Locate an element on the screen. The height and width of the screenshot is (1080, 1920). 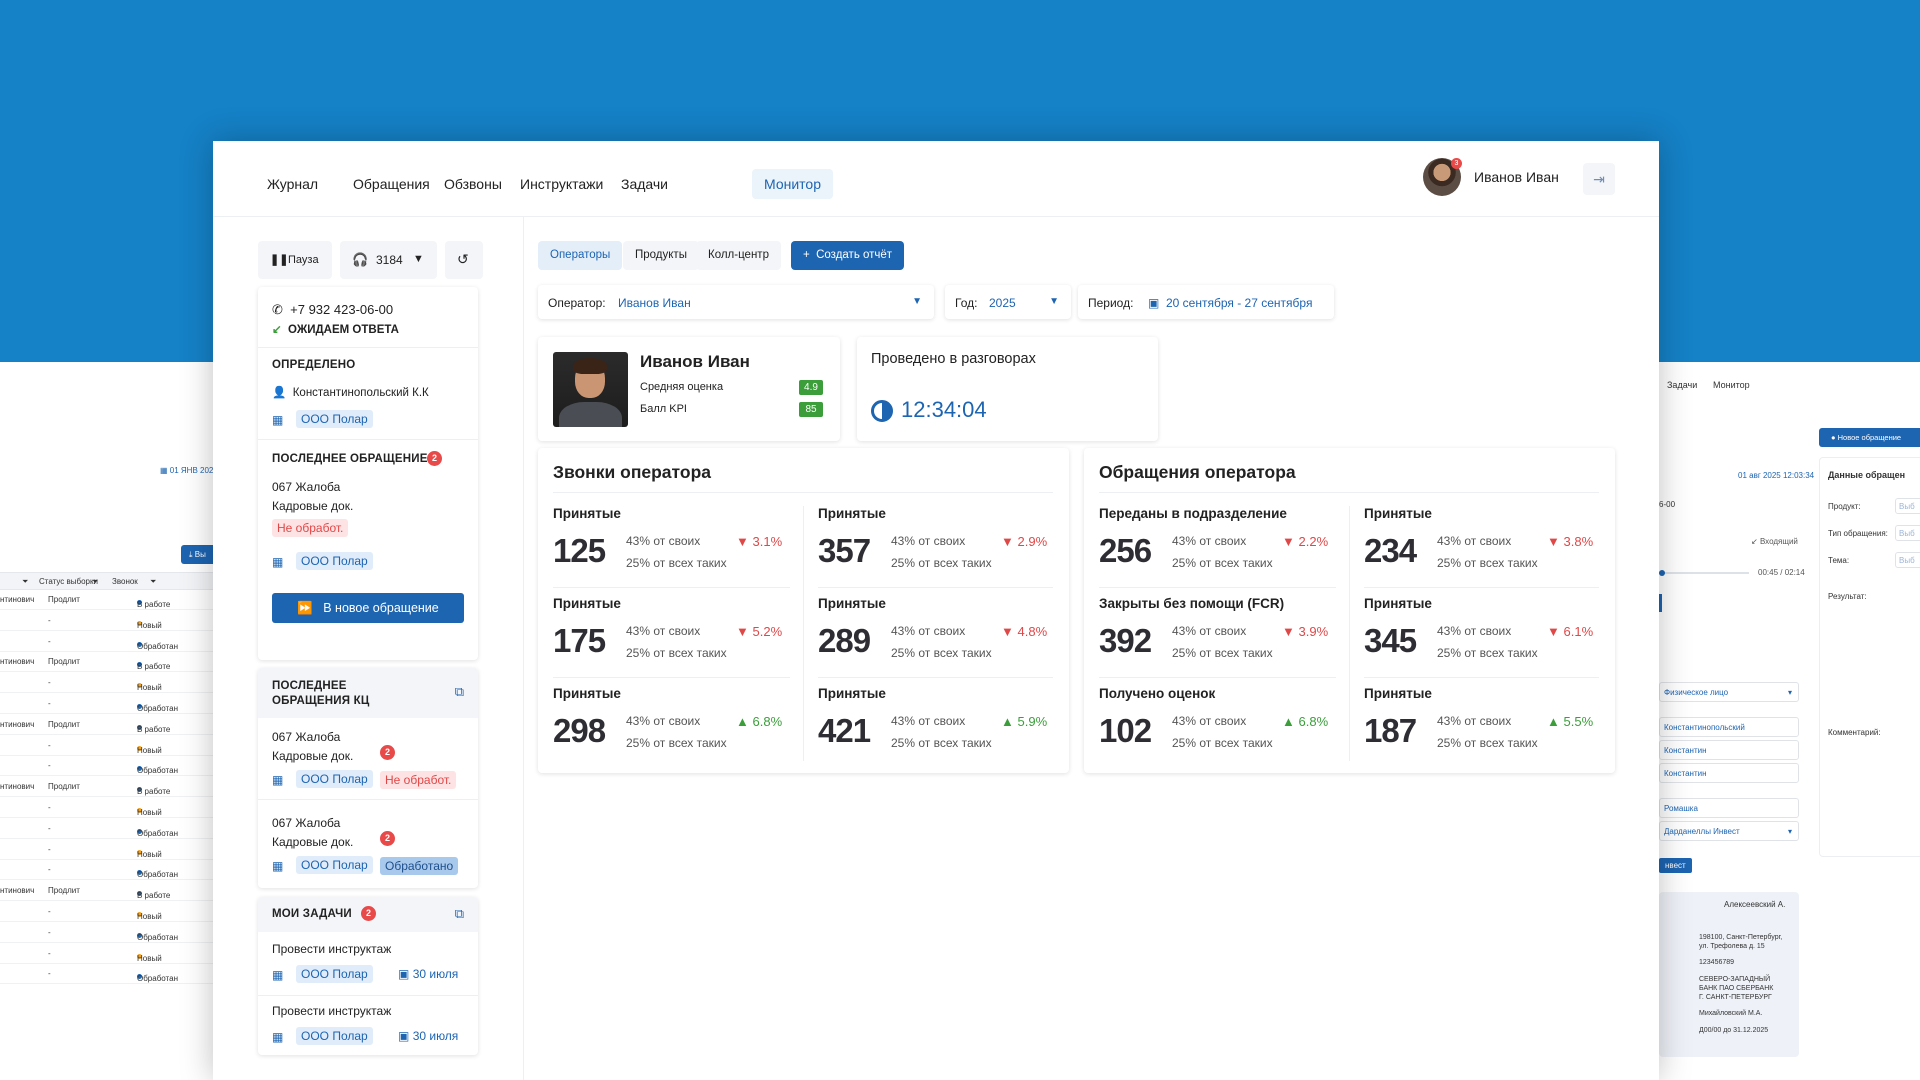
line-selector: 🎧 3184 ▼ is located at coordinates (388, 260).